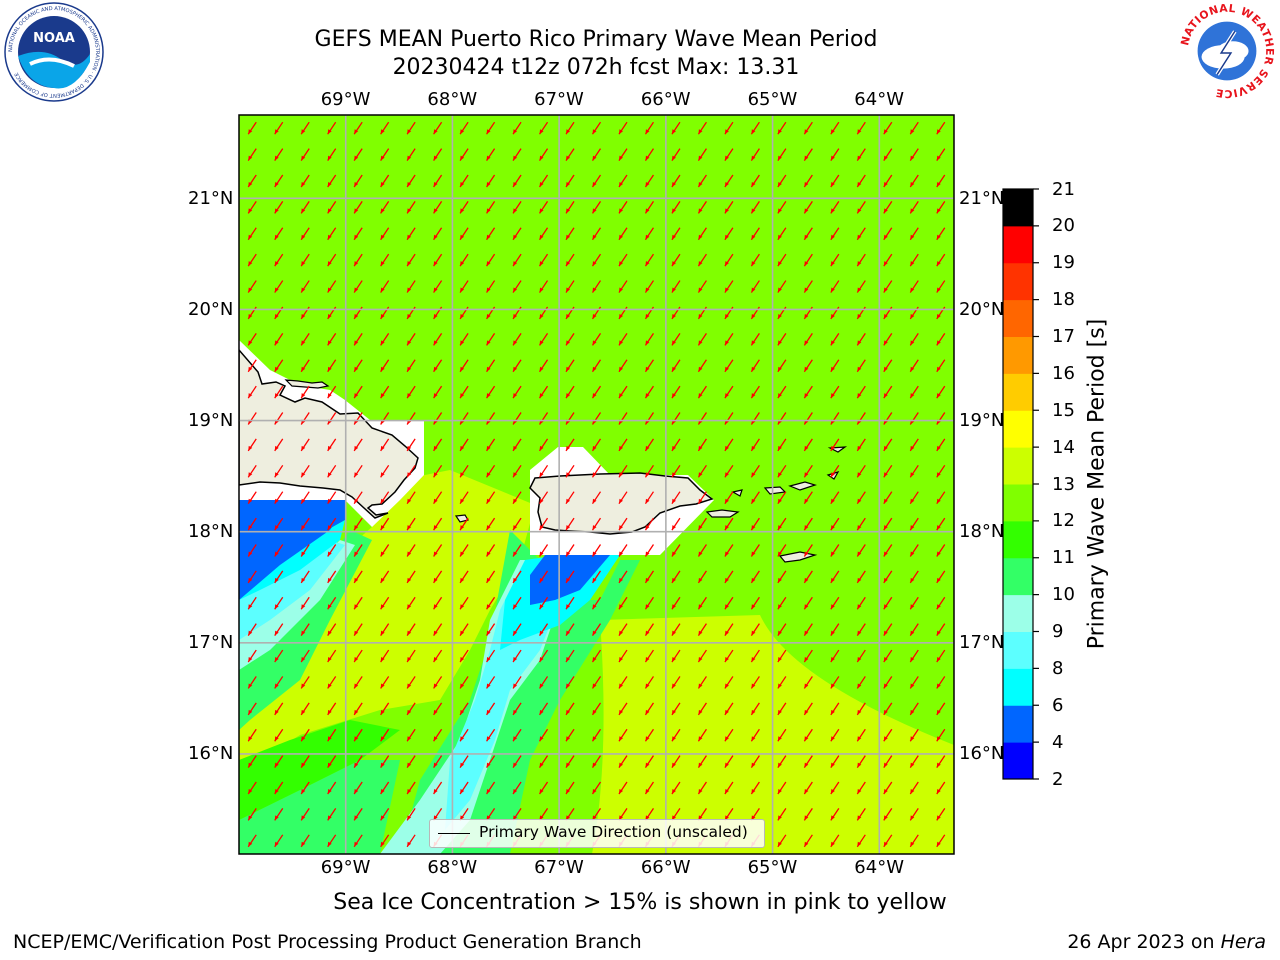  Describe the element at coordinates (722, 513) in the screenshot. I see `land-vieques` at that location.